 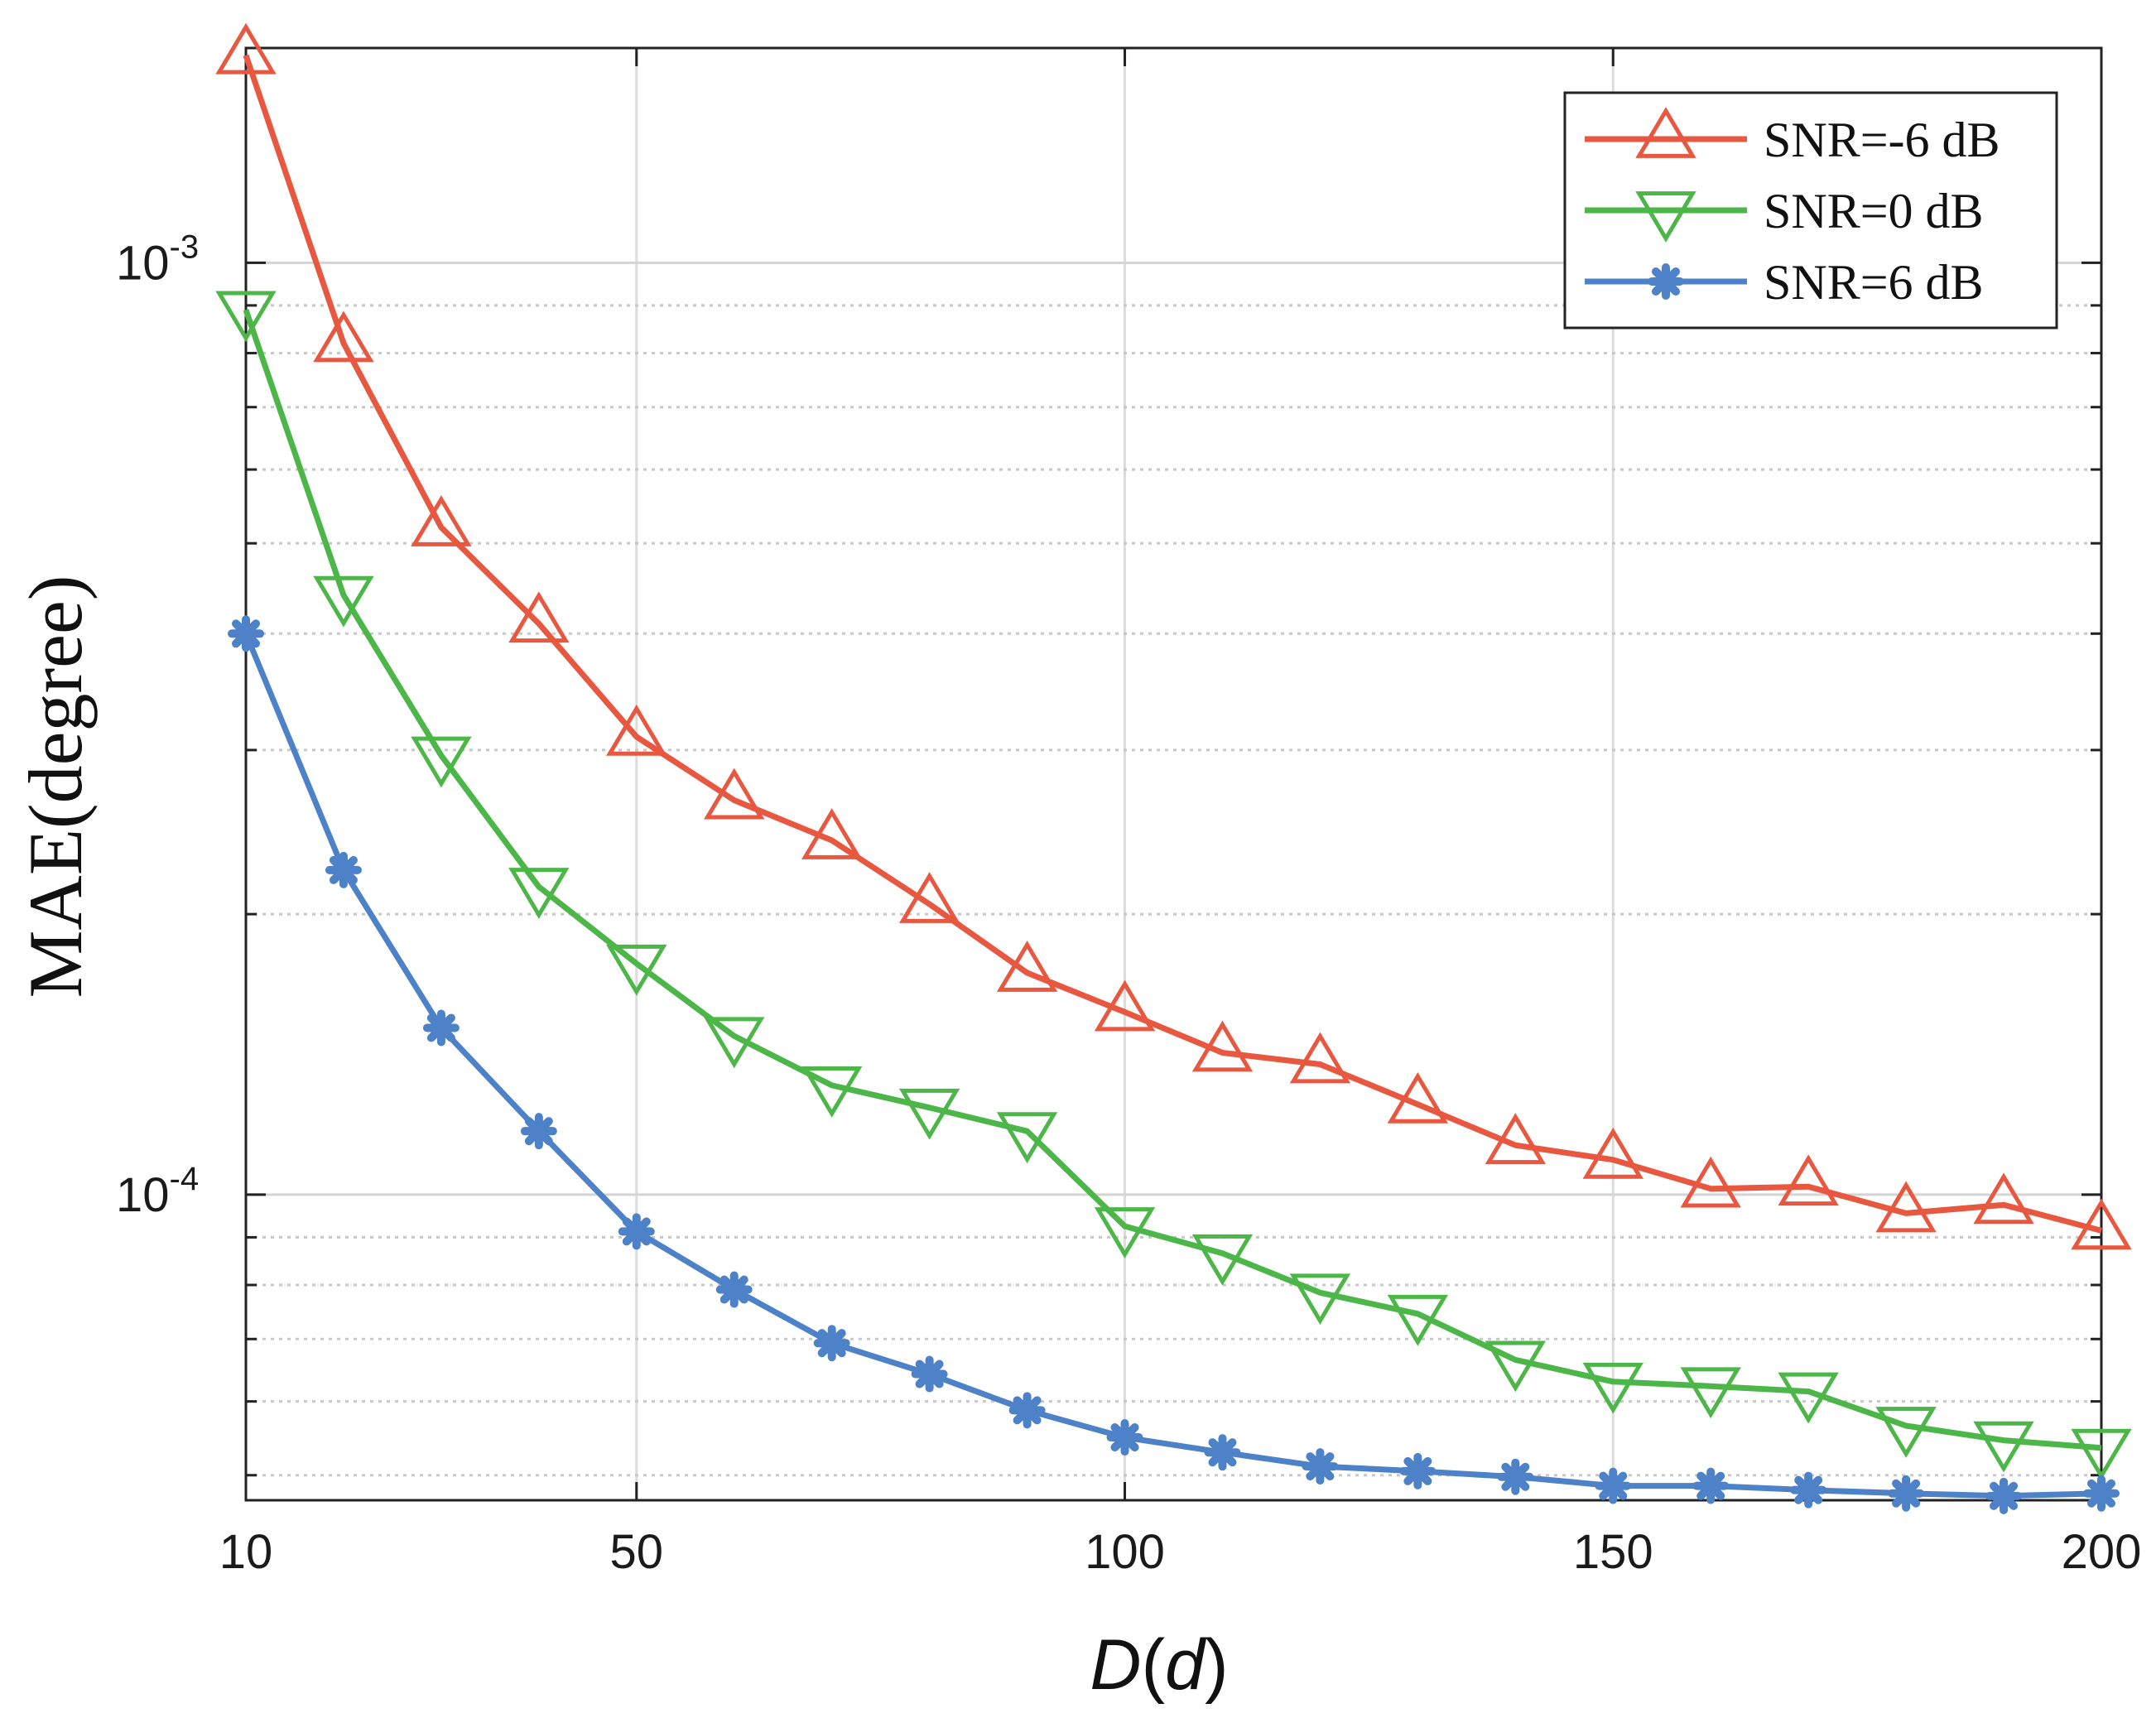 I want to click on y-tick-label: 10⁻⁴, so click(x=158, y=1191).